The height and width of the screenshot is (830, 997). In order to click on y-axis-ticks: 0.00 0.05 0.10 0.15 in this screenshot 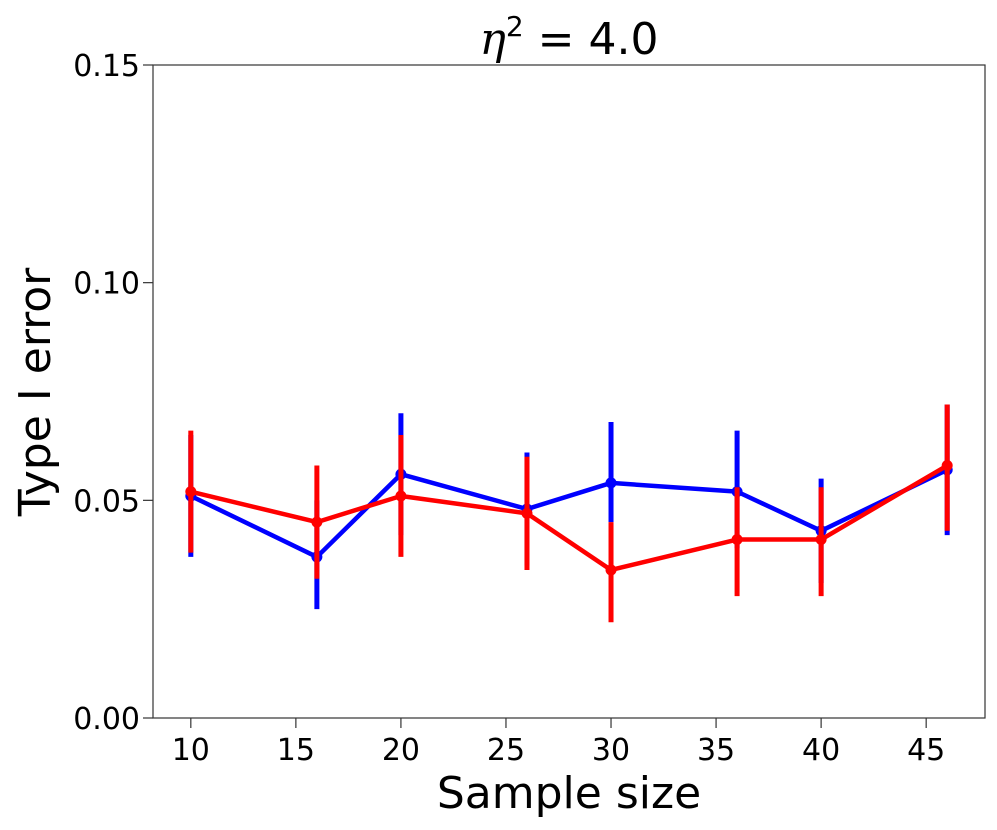, I will do `click(113, 393)`.